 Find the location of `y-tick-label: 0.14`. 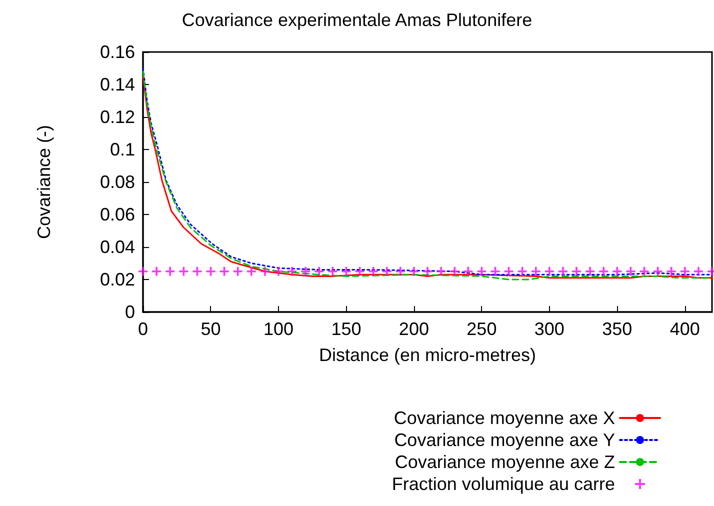

y-tick-label: 0.14 is located at coordinates (117, 84).